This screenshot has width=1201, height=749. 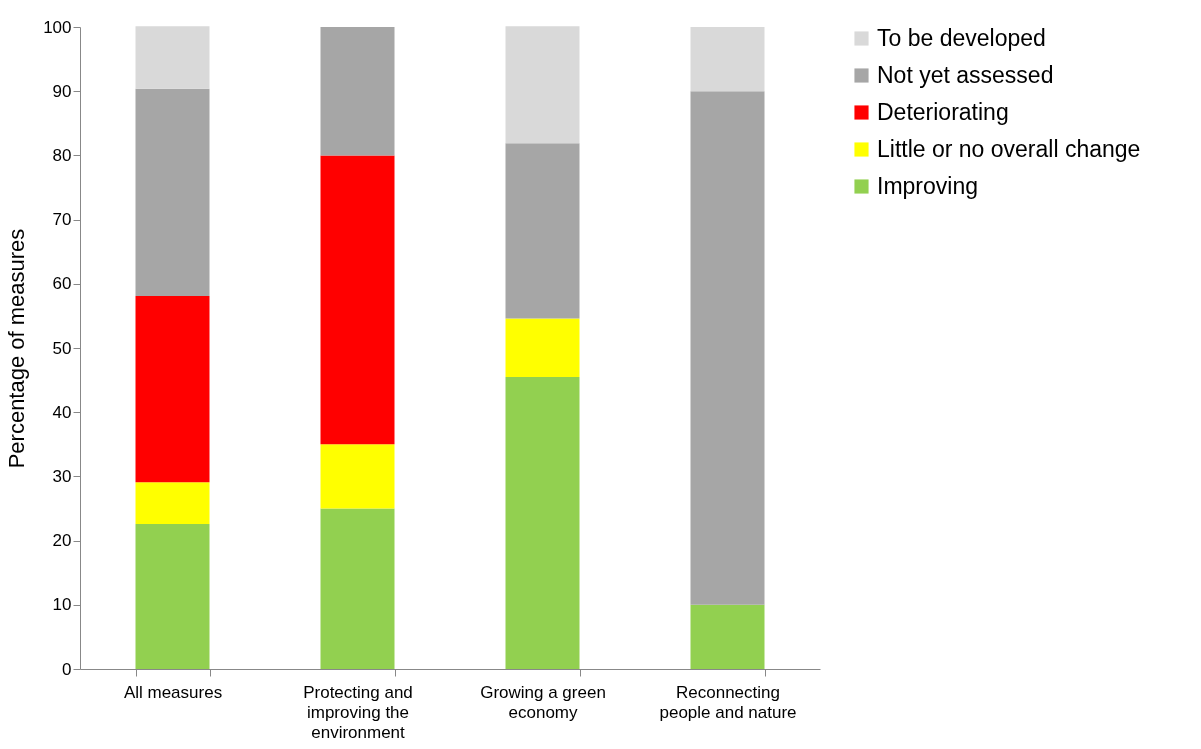 What do you see at coordinates (62, 476) in the screenshot?
I see `y-tick-label: 30` at bounding box center [62, 476].